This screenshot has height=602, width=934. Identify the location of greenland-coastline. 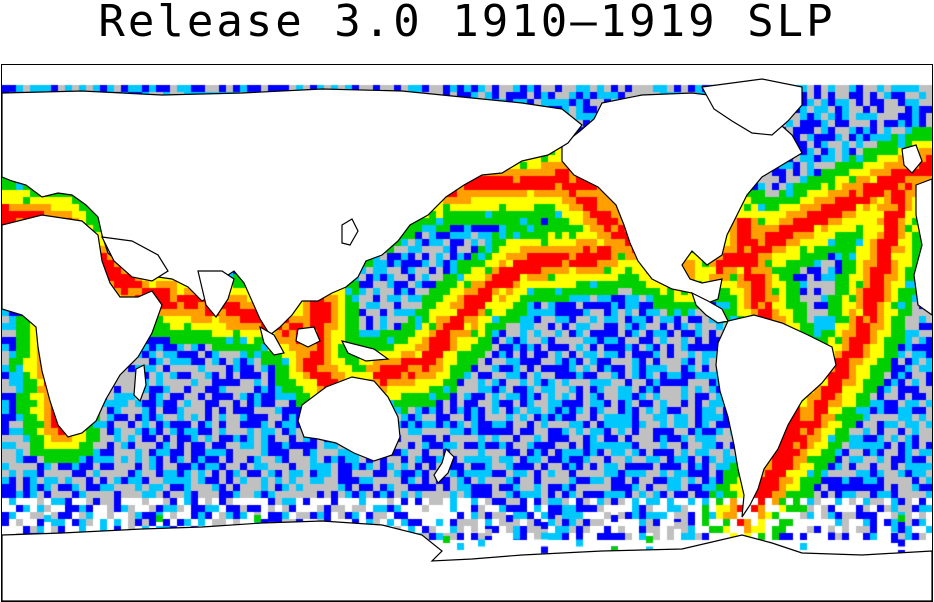
(752, 107).